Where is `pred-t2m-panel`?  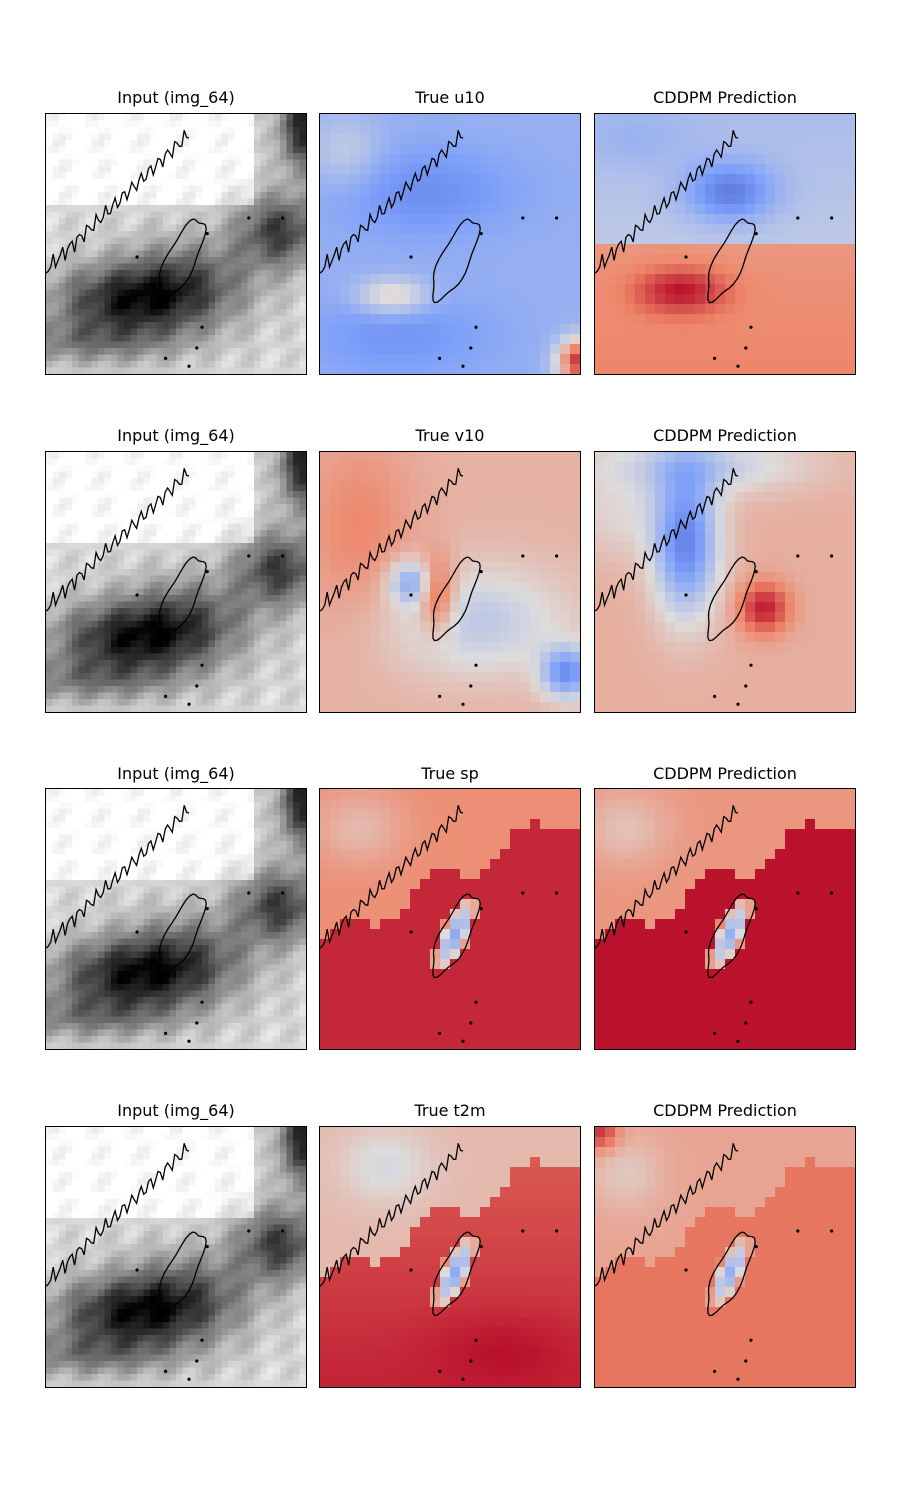
pred-t2m-panel is located at coordinates (725, 1257).